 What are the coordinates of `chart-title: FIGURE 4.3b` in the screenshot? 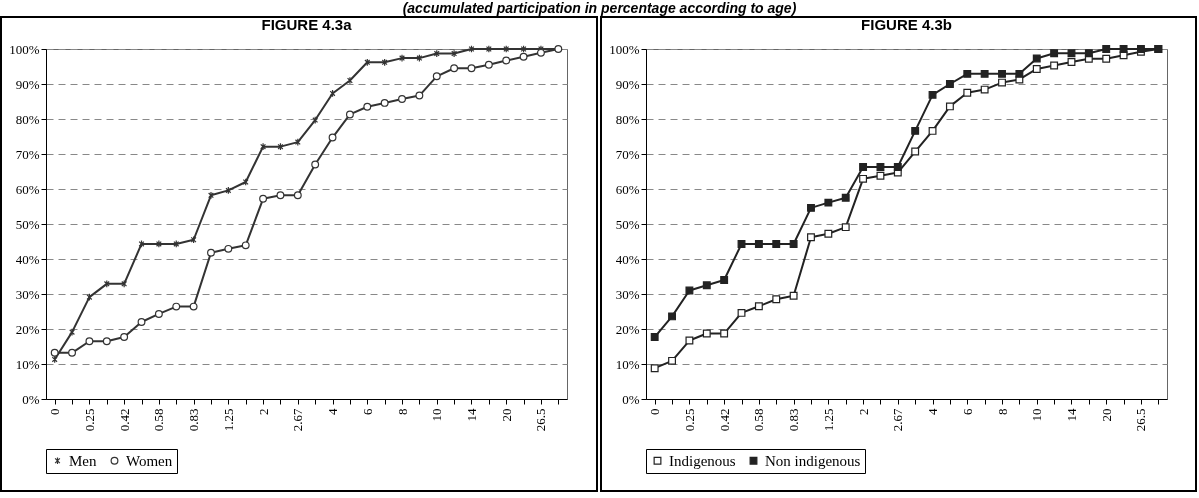 It's located at (906, 24).